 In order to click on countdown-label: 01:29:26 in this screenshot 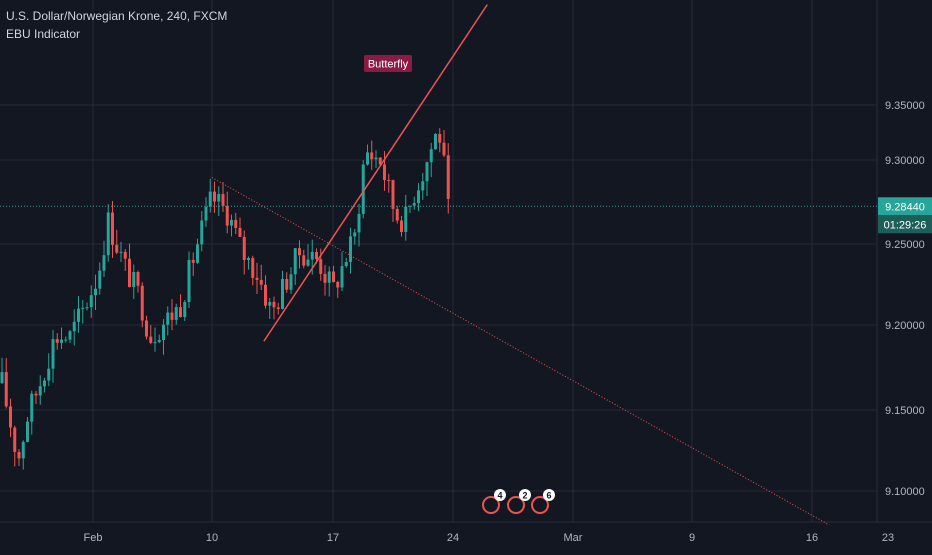, I will do `click(905, 225)`.